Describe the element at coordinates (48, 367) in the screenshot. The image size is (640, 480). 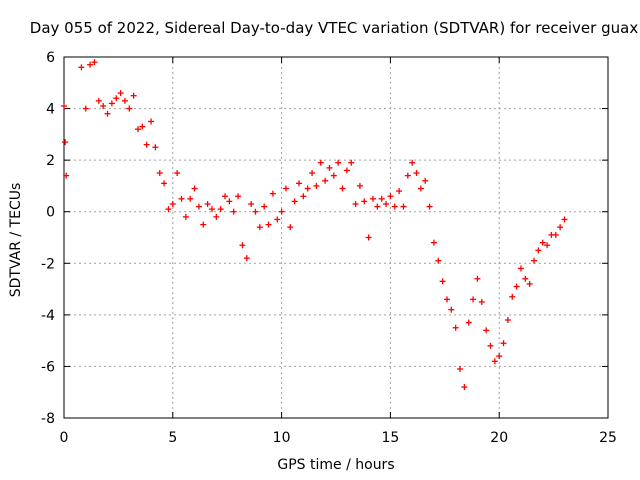
I see `y-tick-label: -6` at that location.